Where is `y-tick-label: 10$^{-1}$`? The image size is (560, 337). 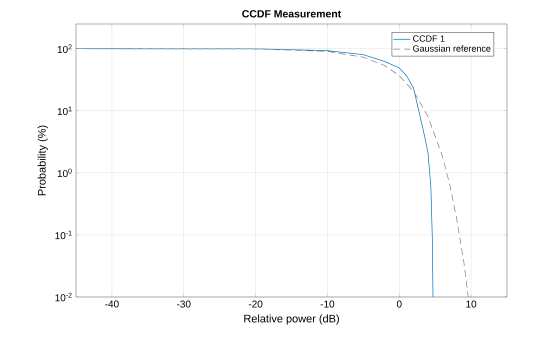 y-tick-label: 10$^{-1}$ is located at coordinates (63, 235).